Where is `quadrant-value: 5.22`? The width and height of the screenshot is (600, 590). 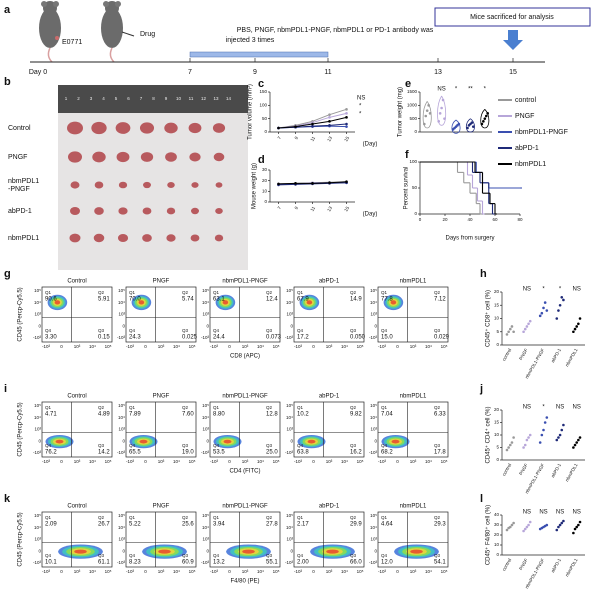
quadrant-value: 5.22 is located at coordinates (135, 525).